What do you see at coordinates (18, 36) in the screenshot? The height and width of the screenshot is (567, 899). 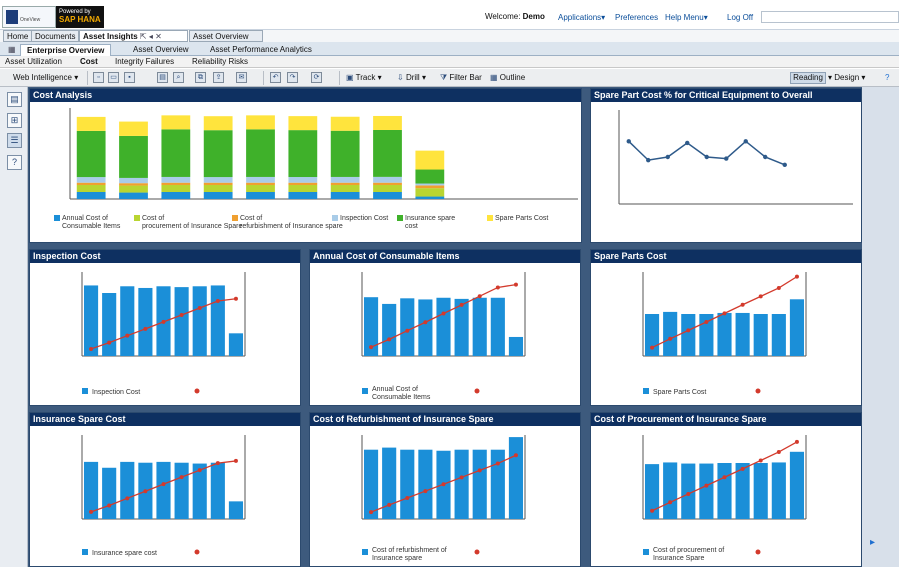 I see `tab-home: Home` at bounding box center [18, 36].